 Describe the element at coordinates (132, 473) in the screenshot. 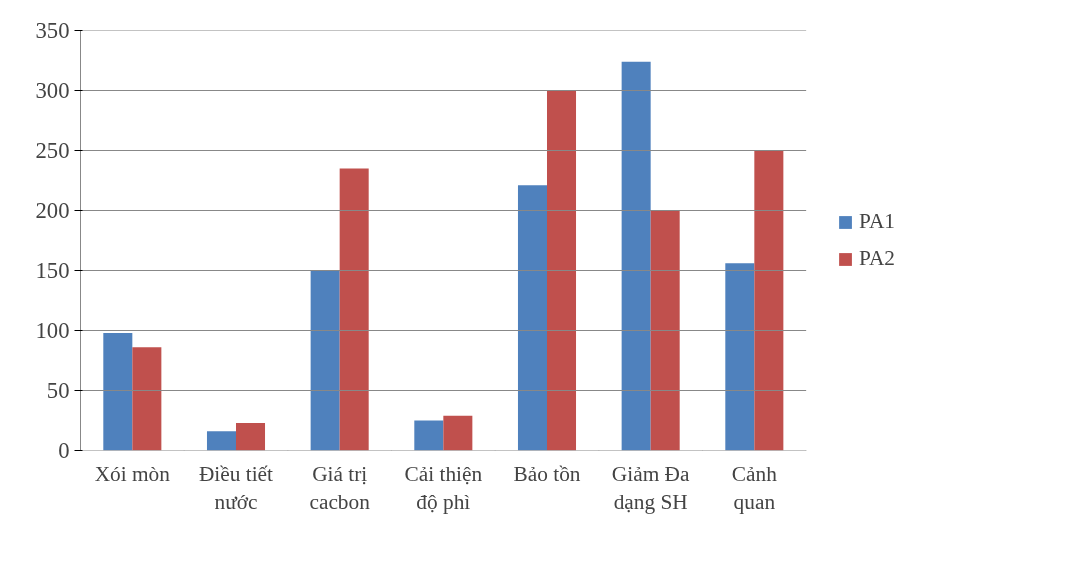

I see `x-tick-label: Xói mòn` at that location.